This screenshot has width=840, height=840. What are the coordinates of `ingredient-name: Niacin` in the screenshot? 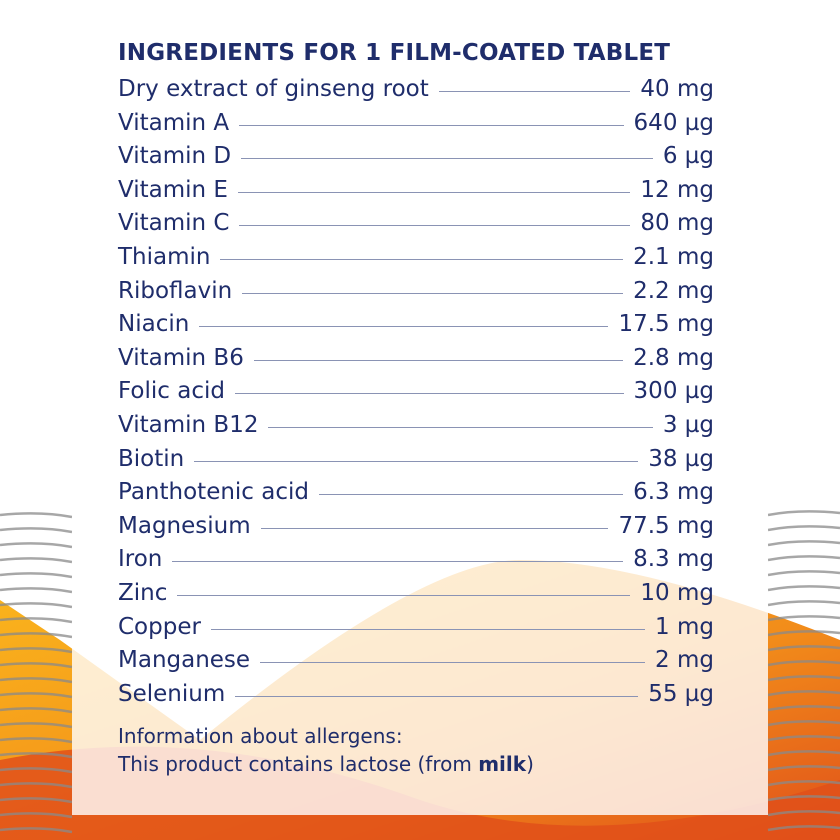 It's located at (154, 324).